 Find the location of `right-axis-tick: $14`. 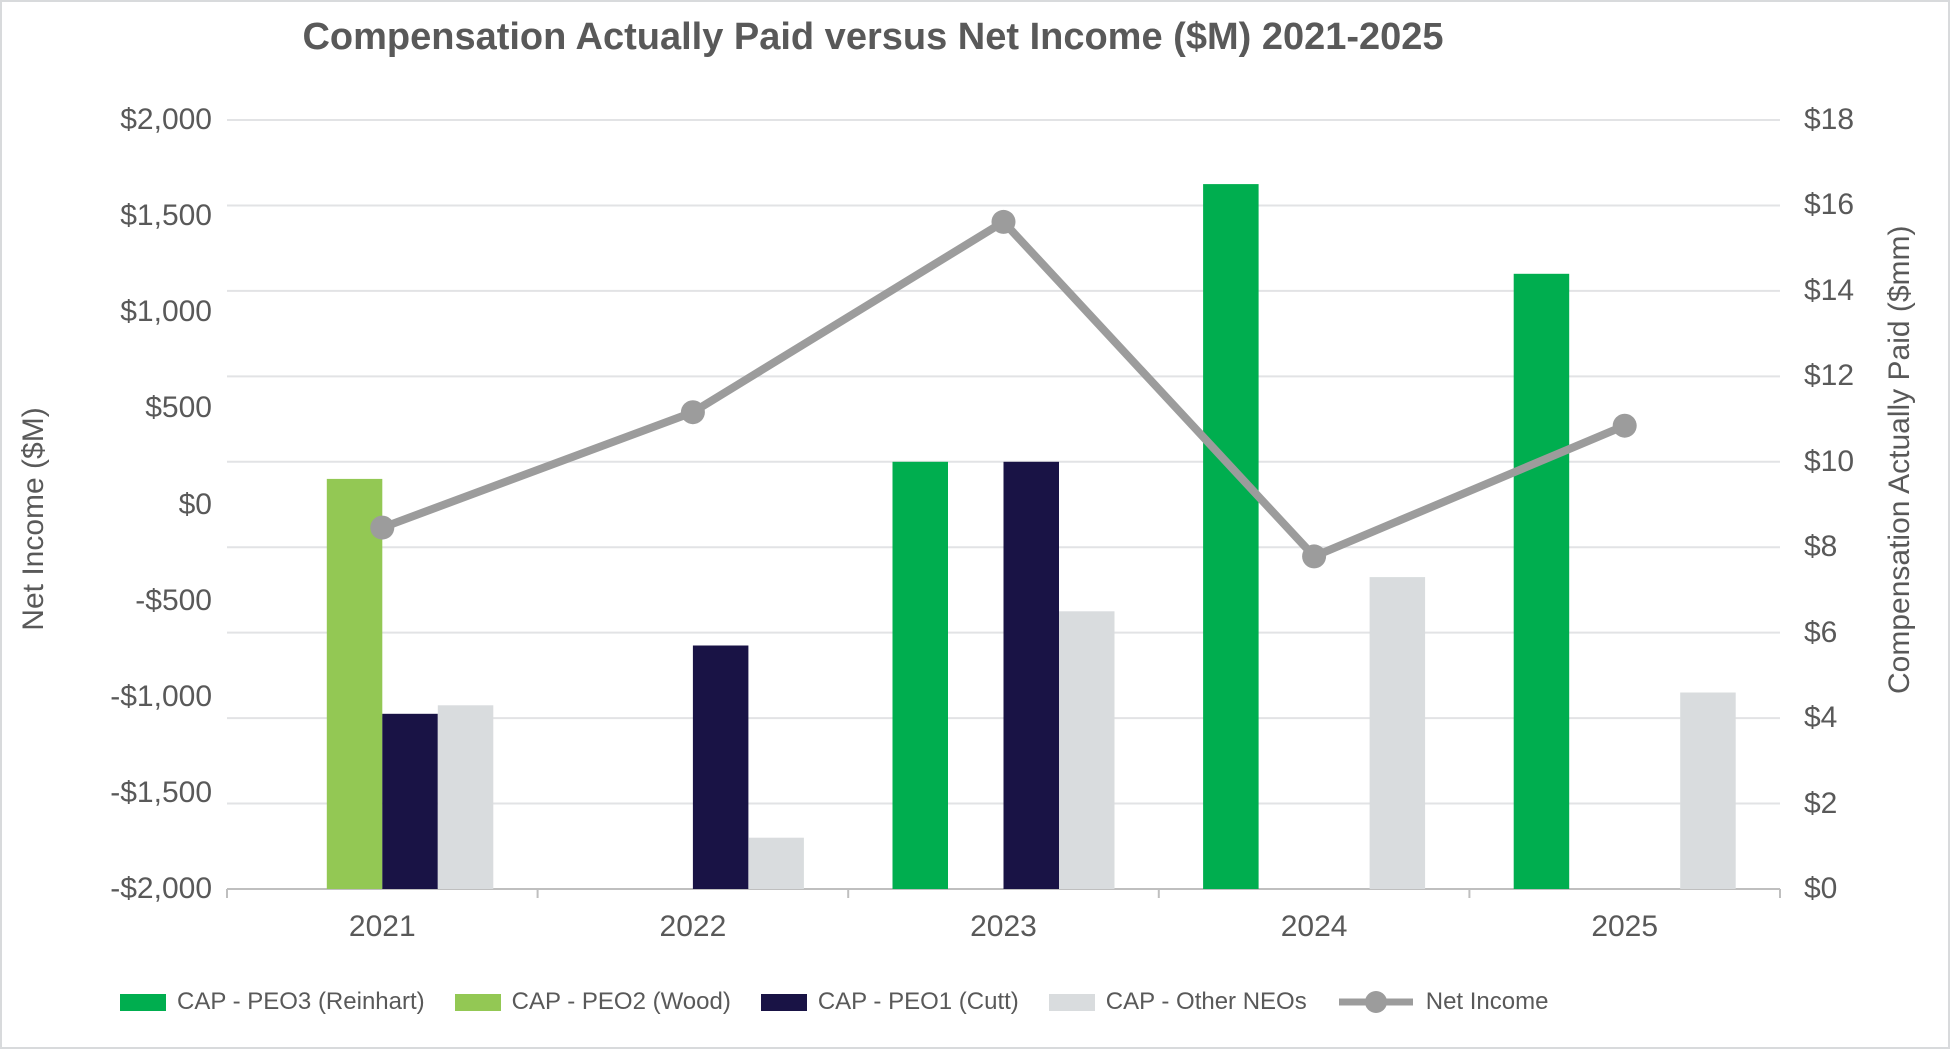

right-axis-tick: $14 is located at coordinates (1829, 290).